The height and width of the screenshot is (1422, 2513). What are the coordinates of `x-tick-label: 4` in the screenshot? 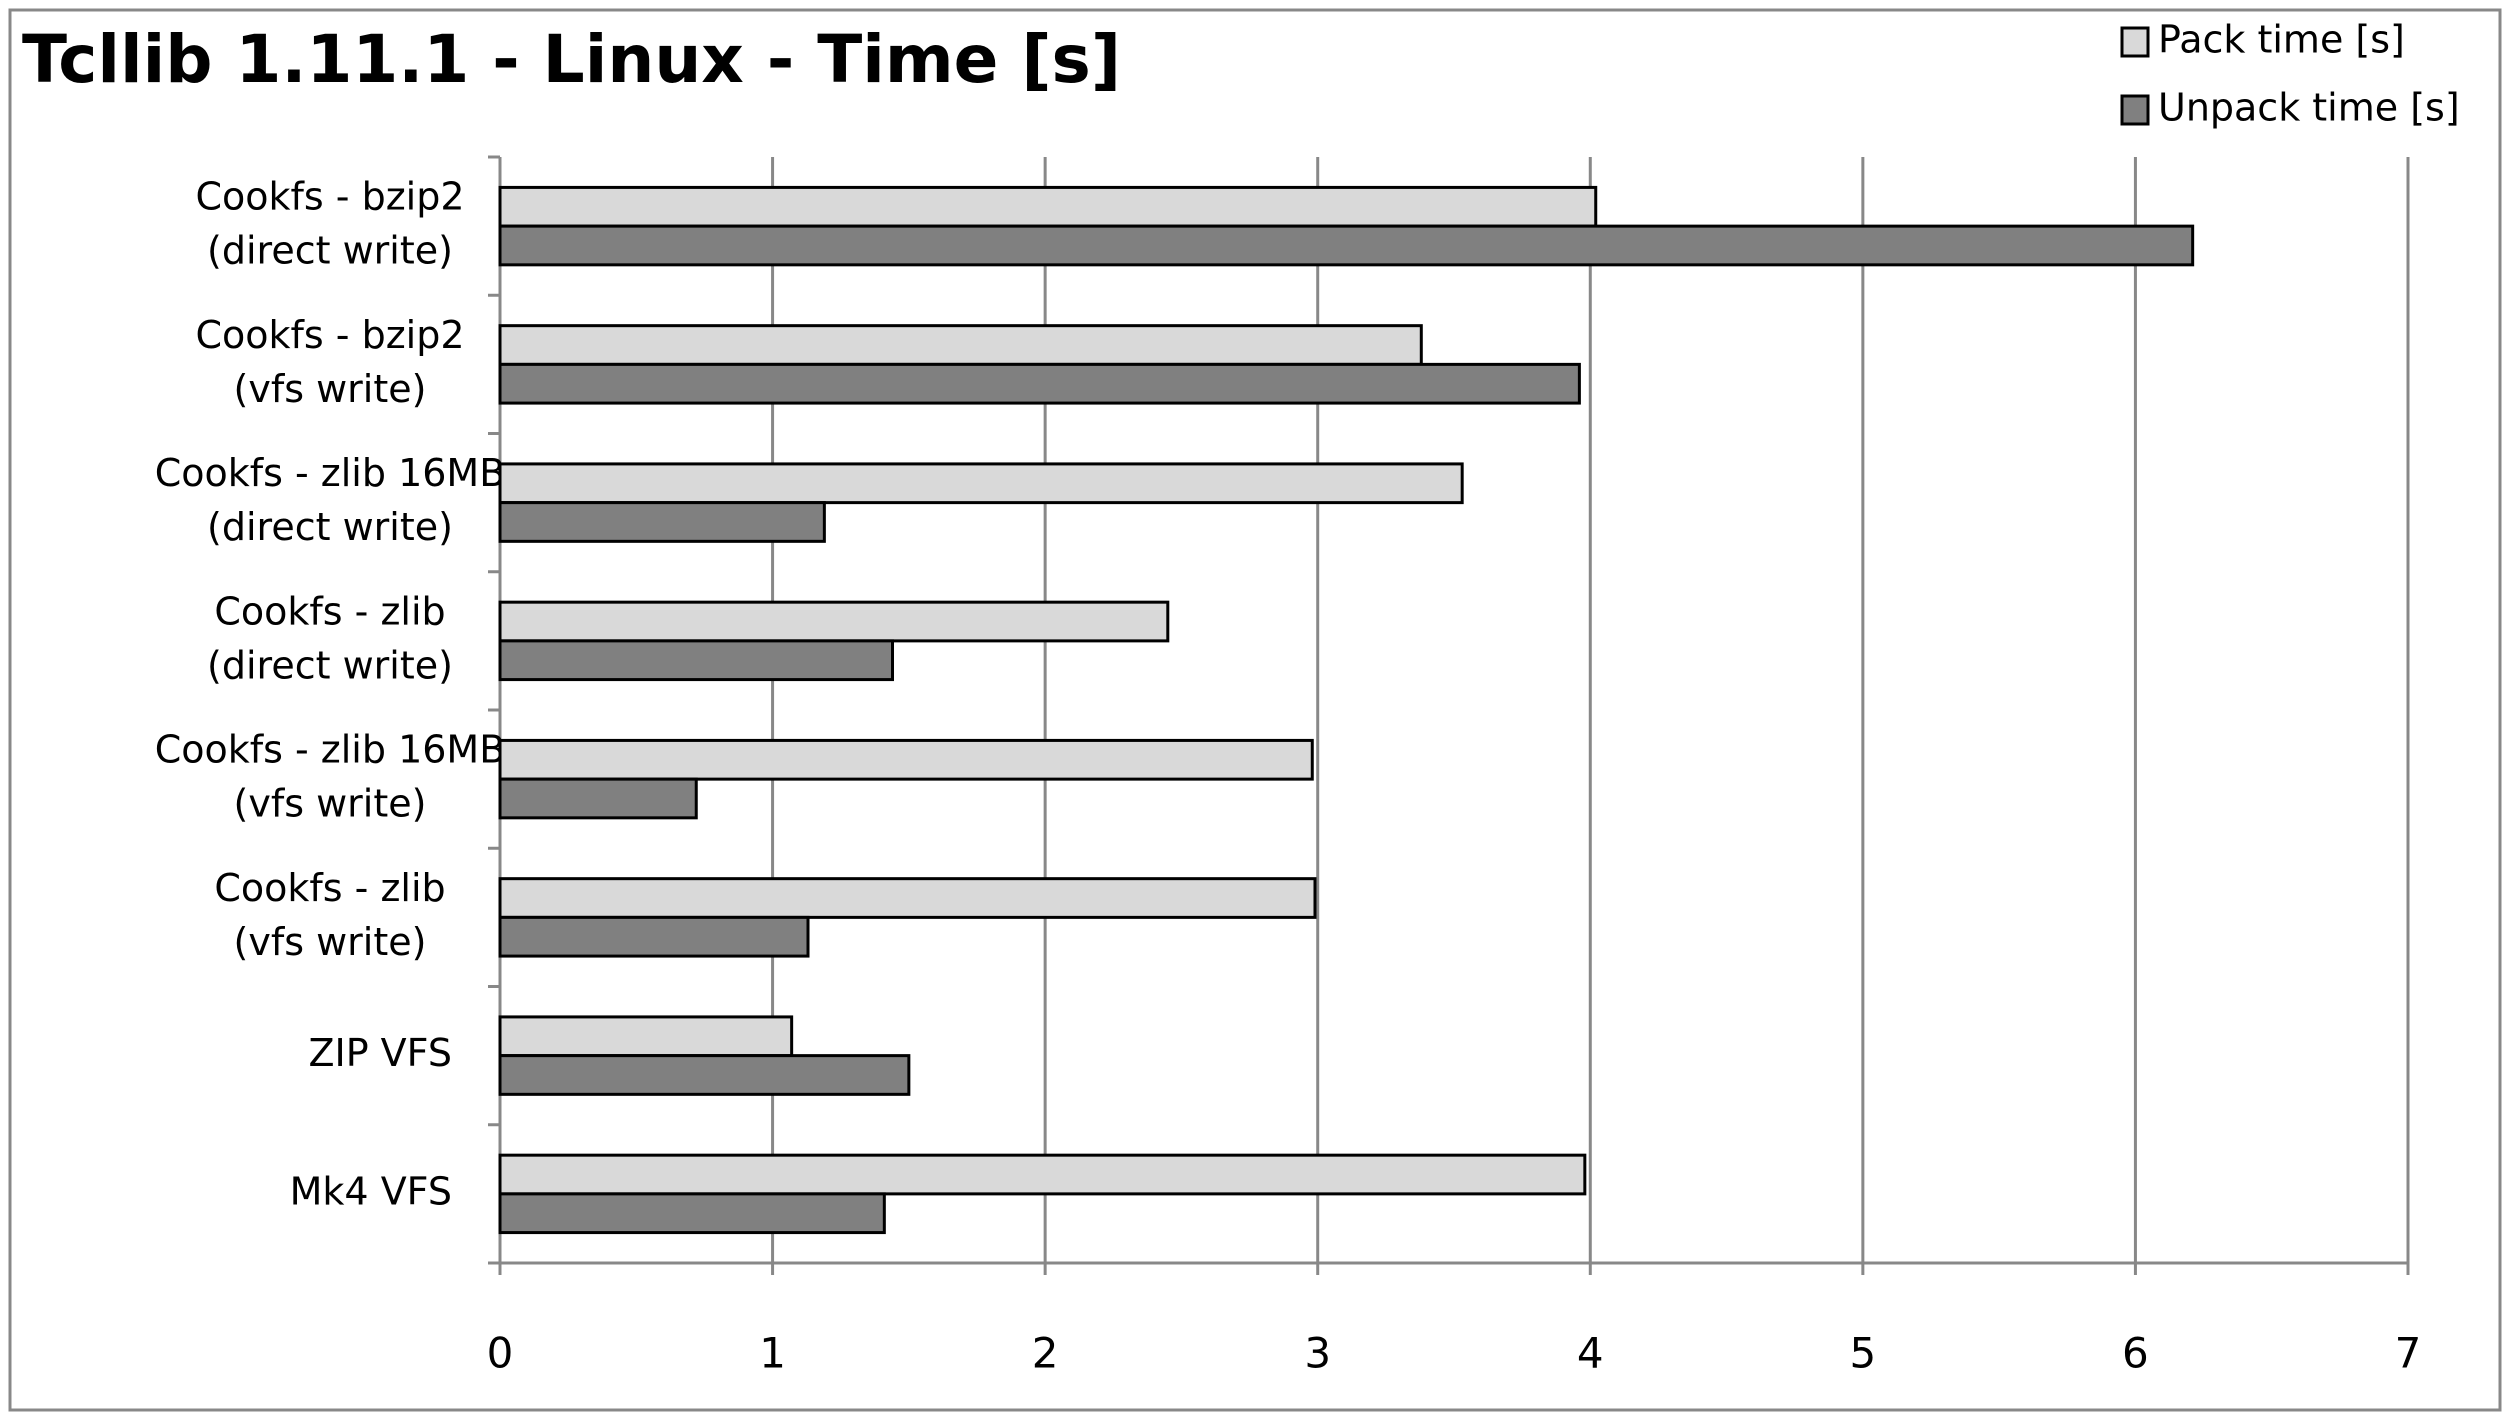 It's located at (1590, 1353).